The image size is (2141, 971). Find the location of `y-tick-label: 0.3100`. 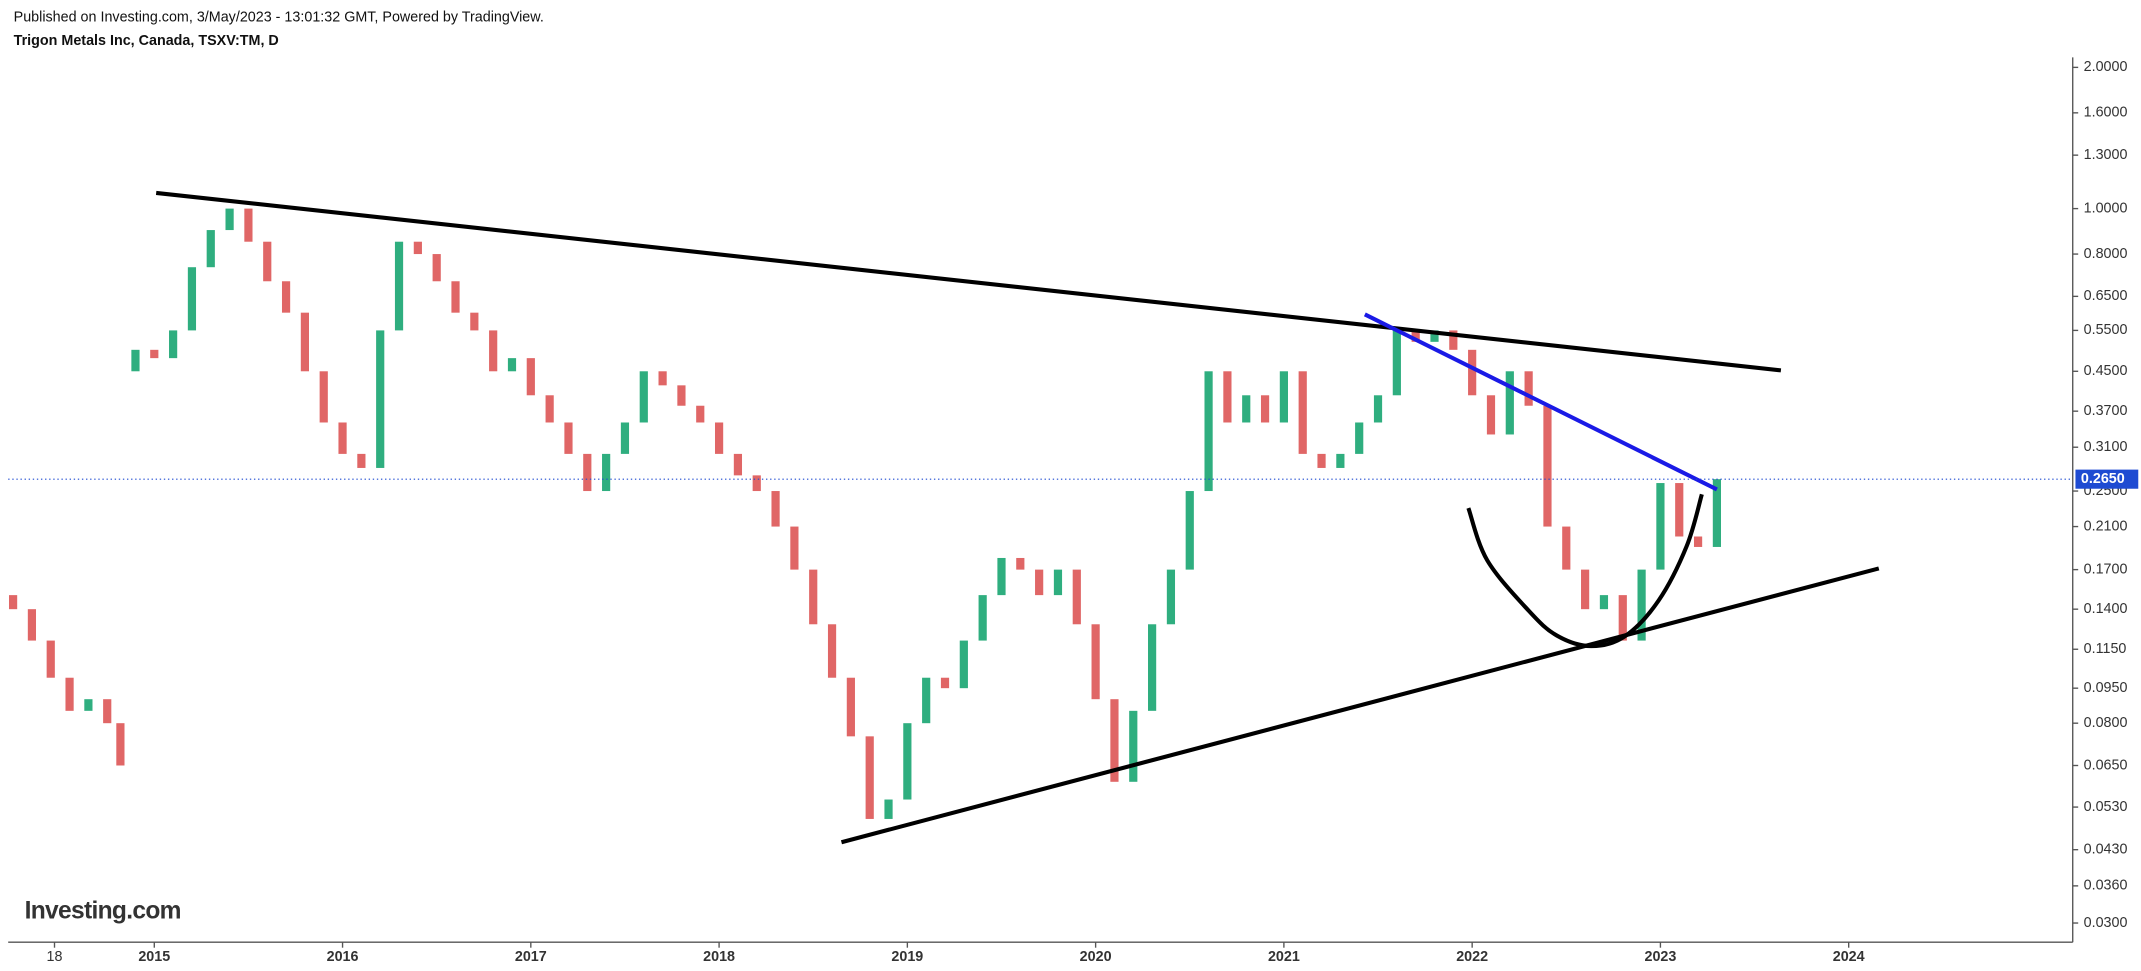

y-tick-label: 0.3100 is located at coordinates (2106, 447).